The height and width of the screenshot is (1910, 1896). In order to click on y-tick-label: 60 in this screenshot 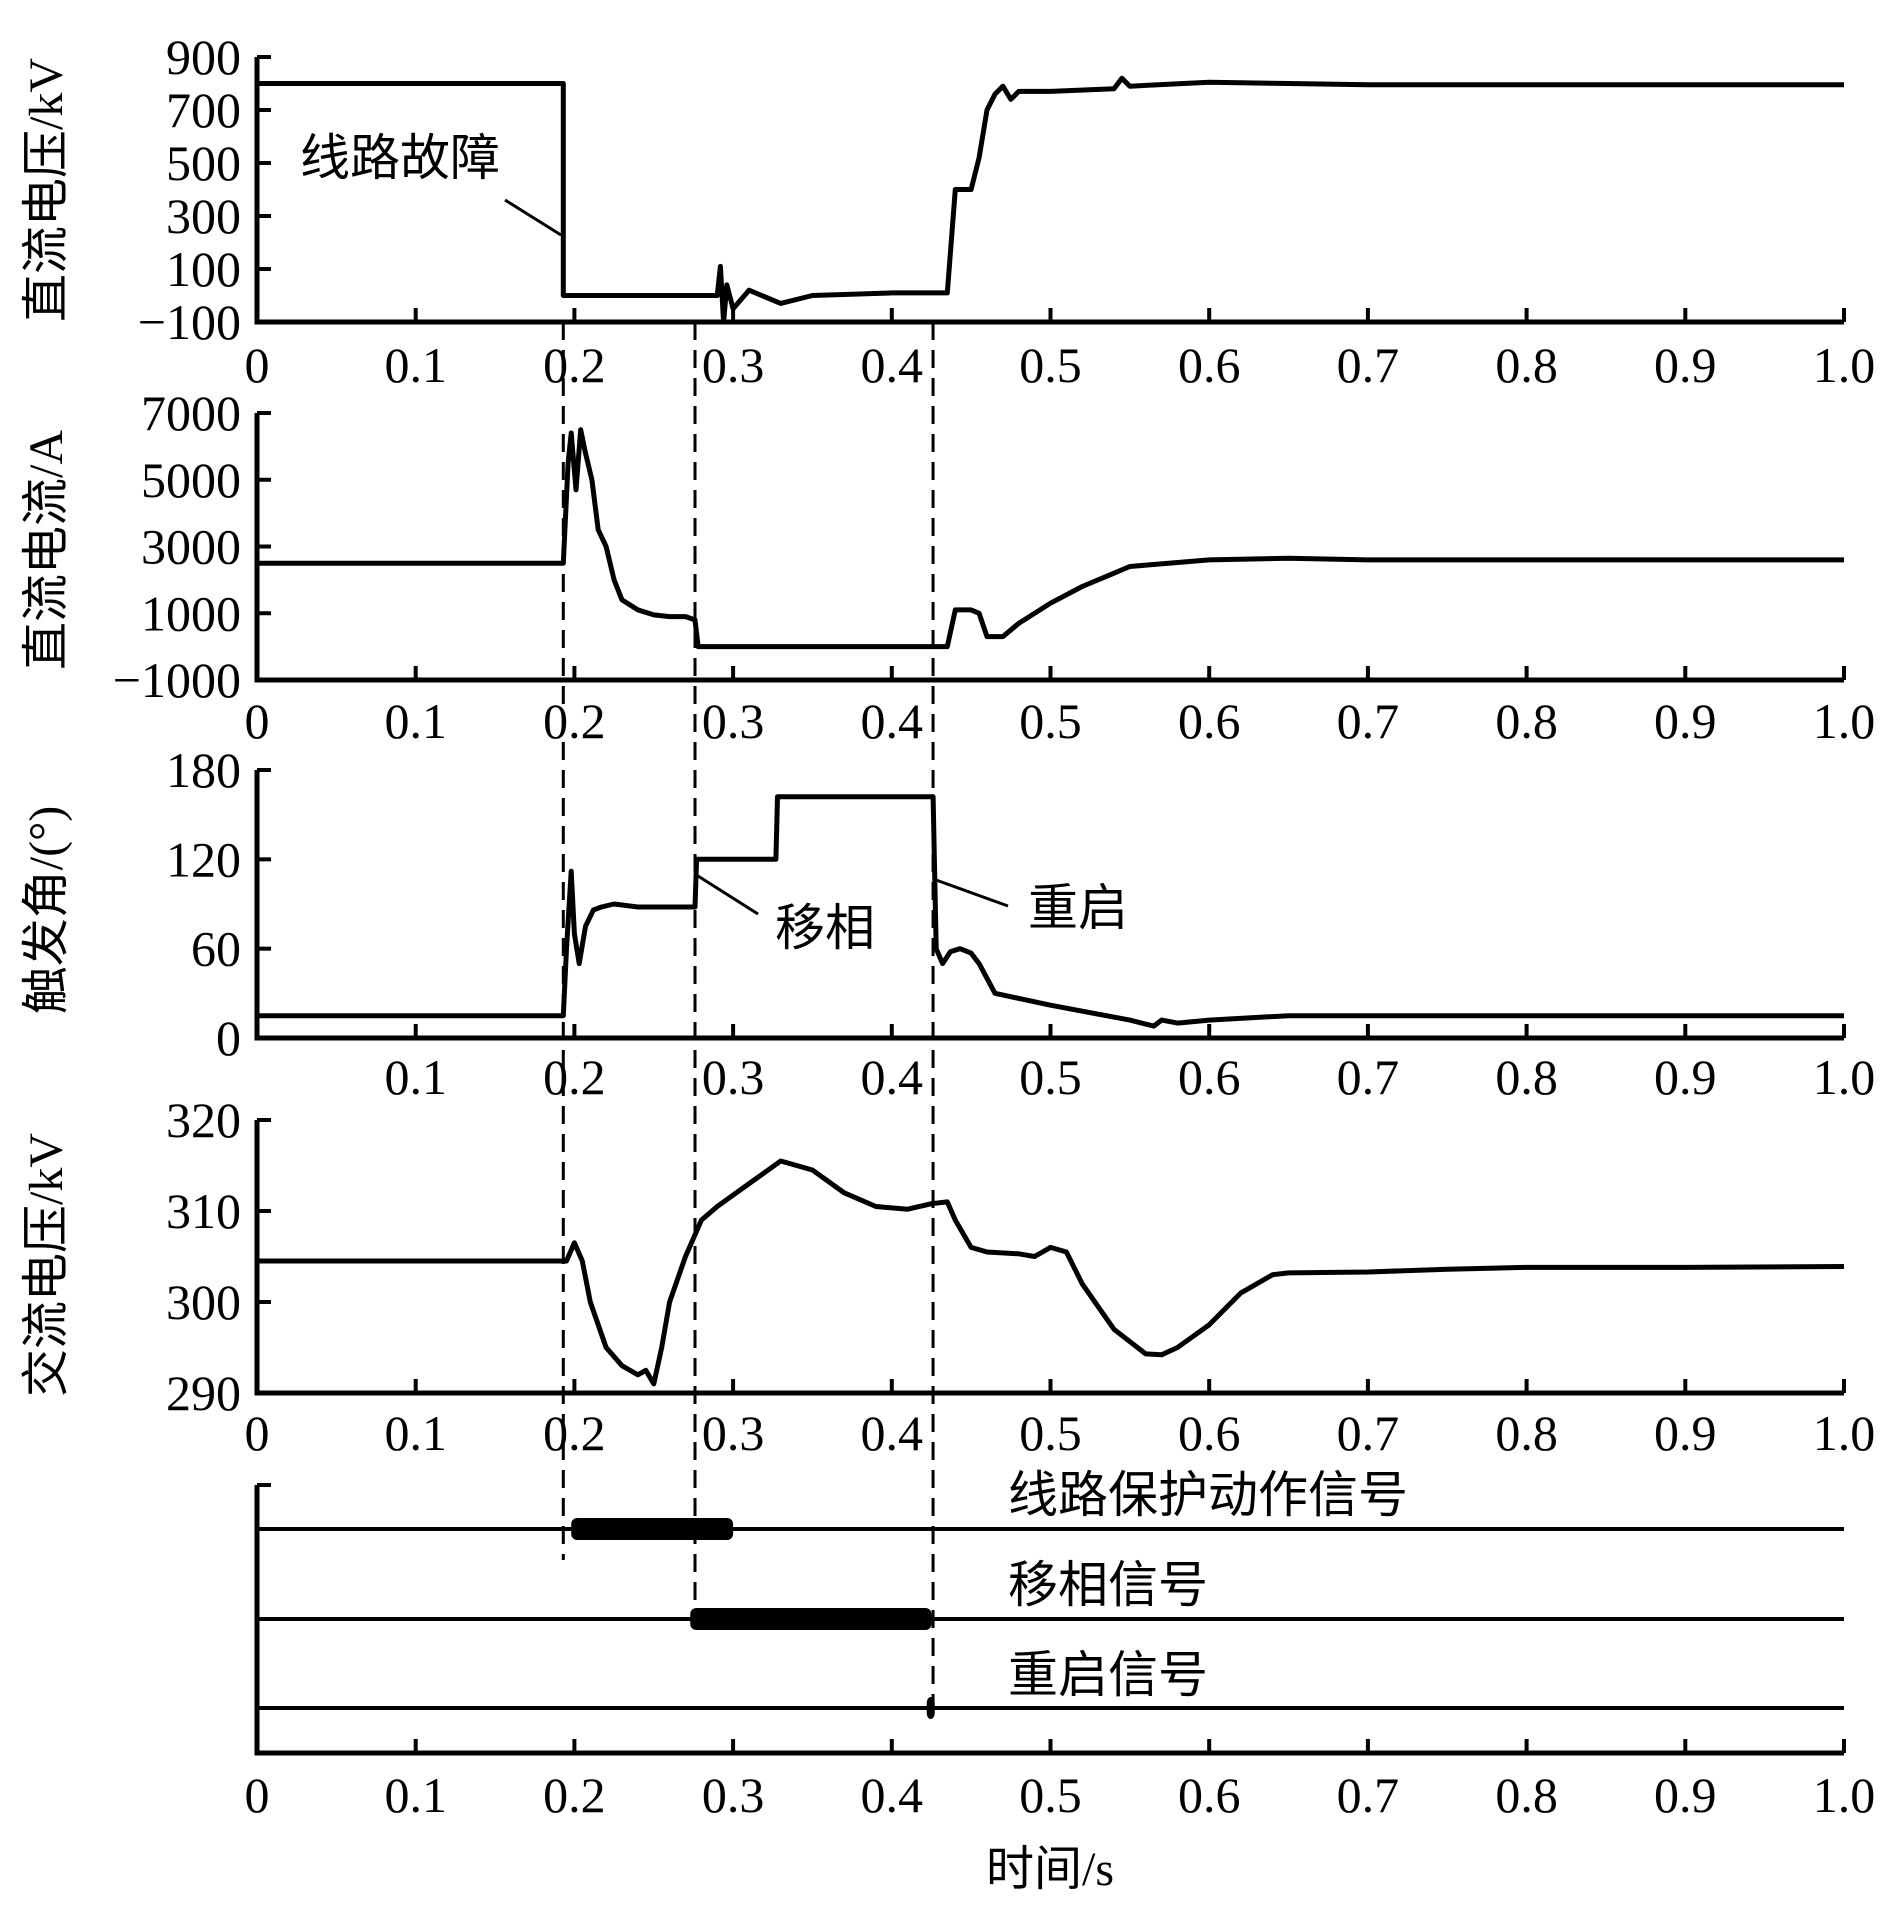, I will do `click(216, 949)`.